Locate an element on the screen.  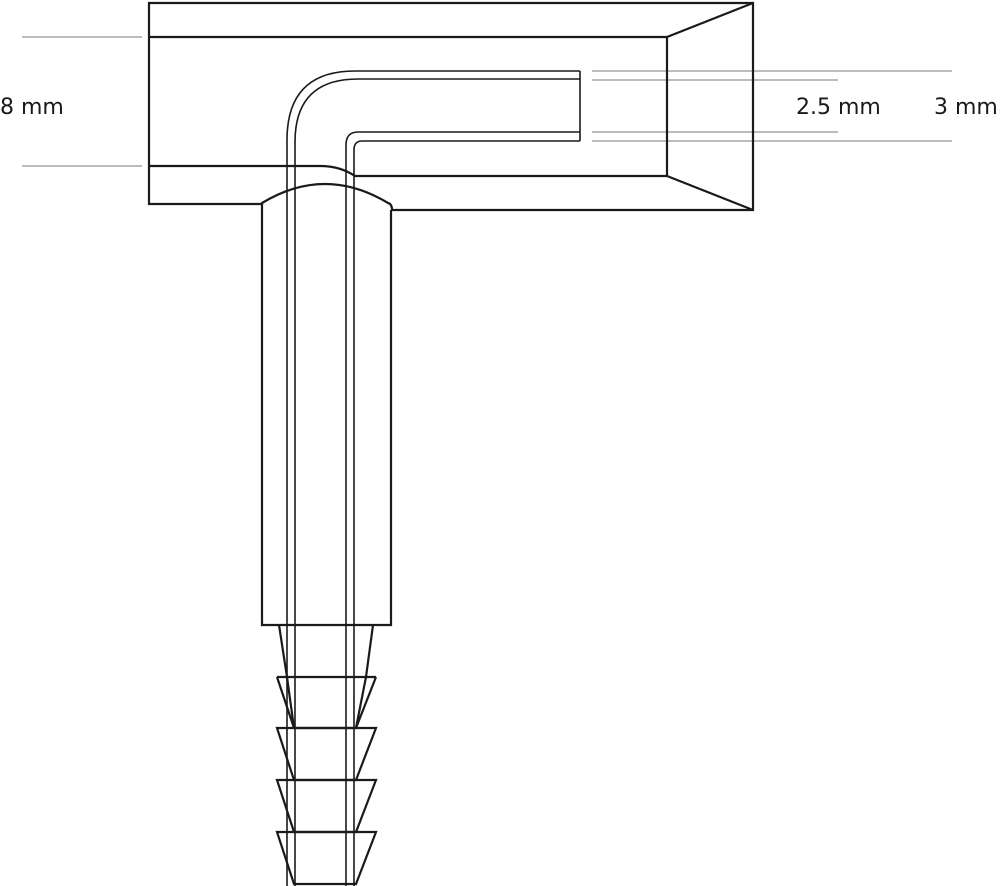
barb-stem-right is located at coordinates (369, 651).